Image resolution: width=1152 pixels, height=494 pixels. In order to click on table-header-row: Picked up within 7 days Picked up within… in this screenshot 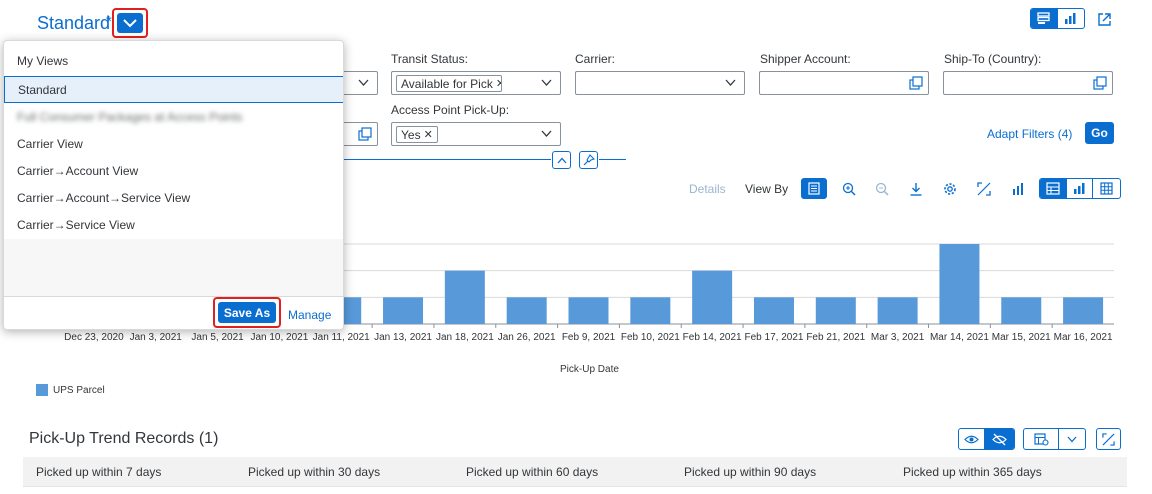, I will do `click(575, 472)`.